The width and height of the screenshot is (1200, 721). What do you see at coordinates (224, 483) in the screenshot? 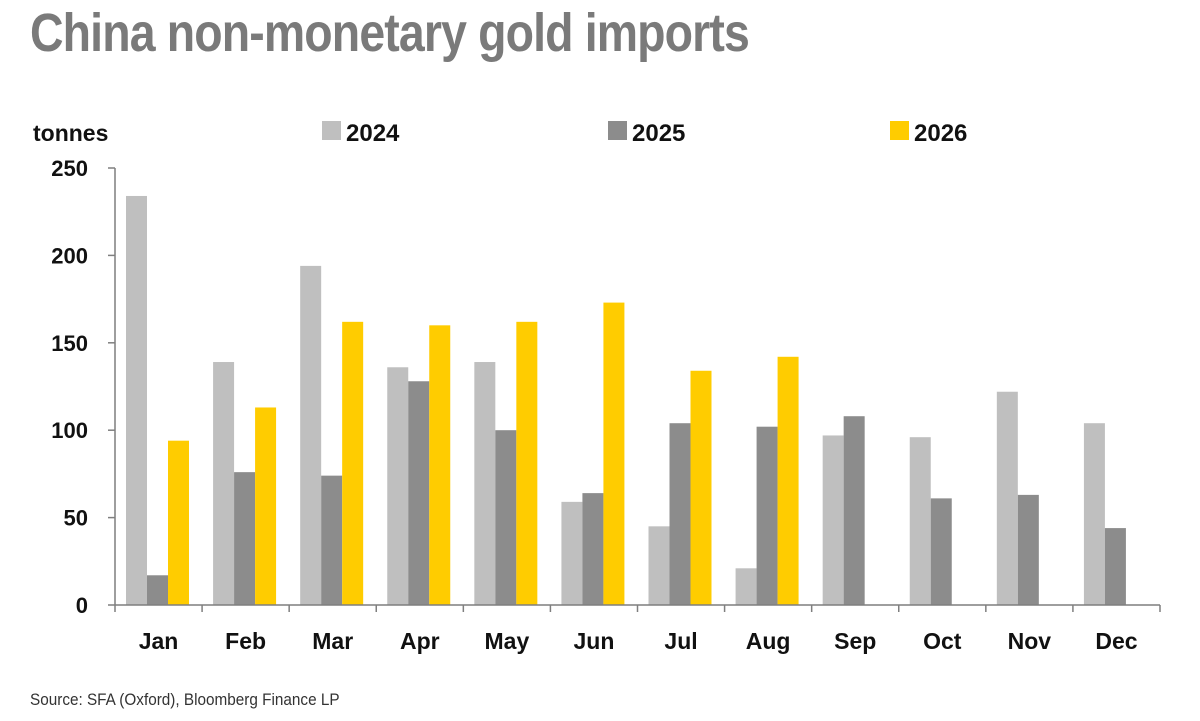
I see `bar-2024-feb` at bounding box center [224, 483].